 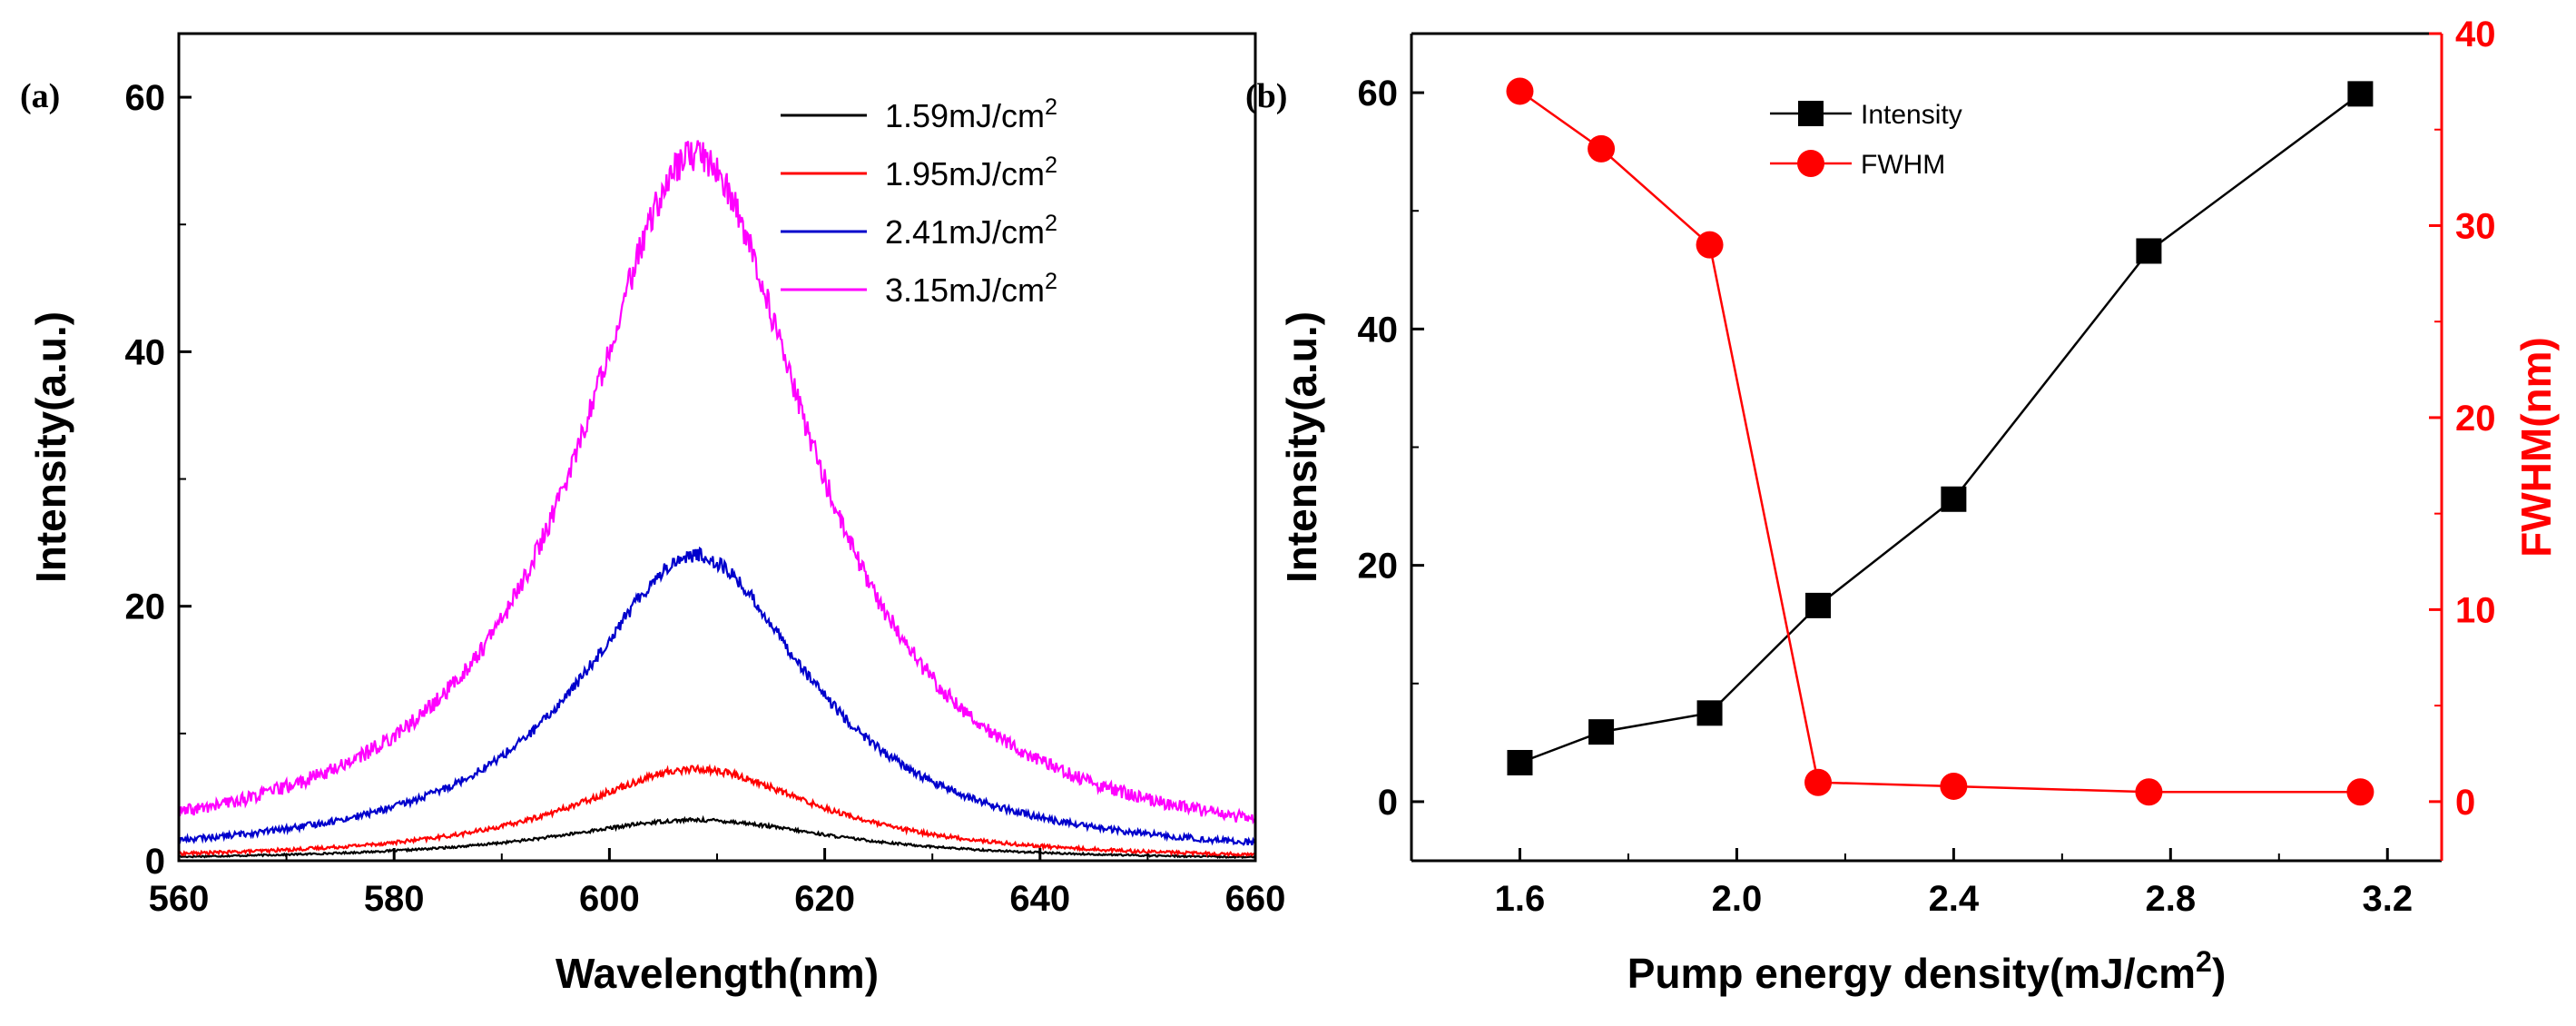 What do you see at coordinates (1039, 899) in the screenshot?
I see `x-tick-label: 640` at bounding box center [1039, 899].